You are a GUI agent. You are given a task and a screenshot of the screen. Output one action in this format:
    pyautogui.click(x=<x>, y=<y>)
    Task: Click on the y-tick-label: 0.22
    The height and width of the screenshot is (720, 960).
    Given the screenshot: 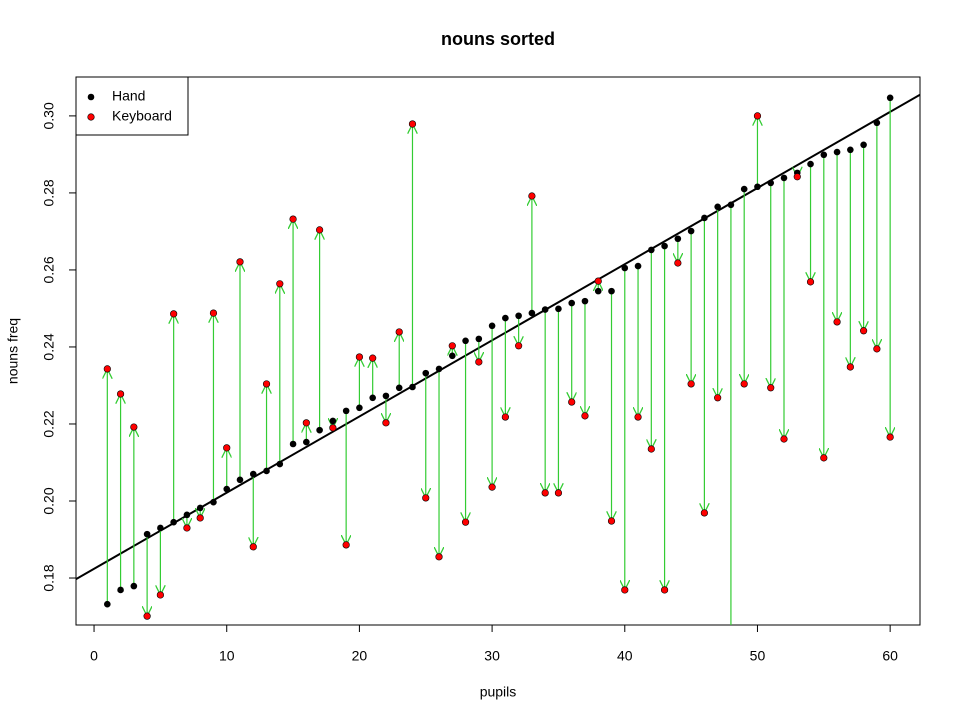 What is the action you would take?
    pyautogui.click(x=49, y=423)
    